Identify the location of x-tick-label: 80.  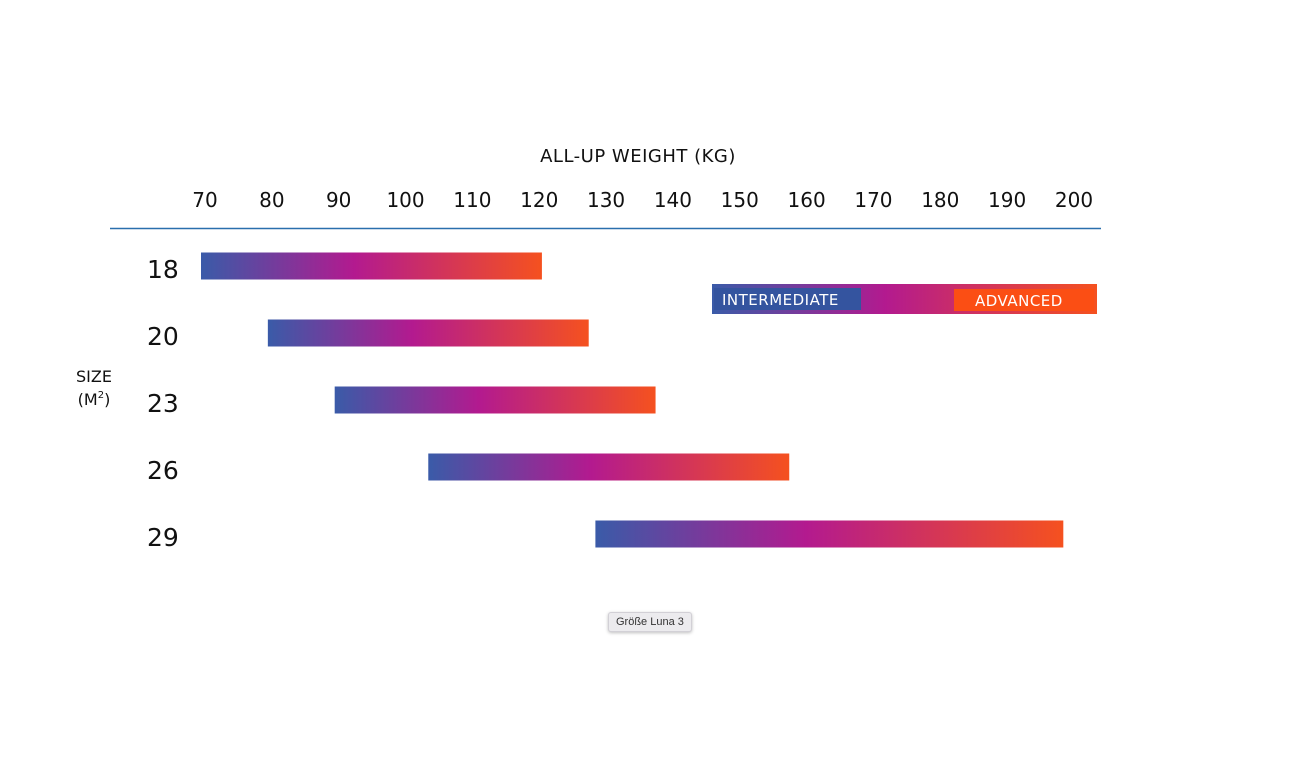
(271, 200).